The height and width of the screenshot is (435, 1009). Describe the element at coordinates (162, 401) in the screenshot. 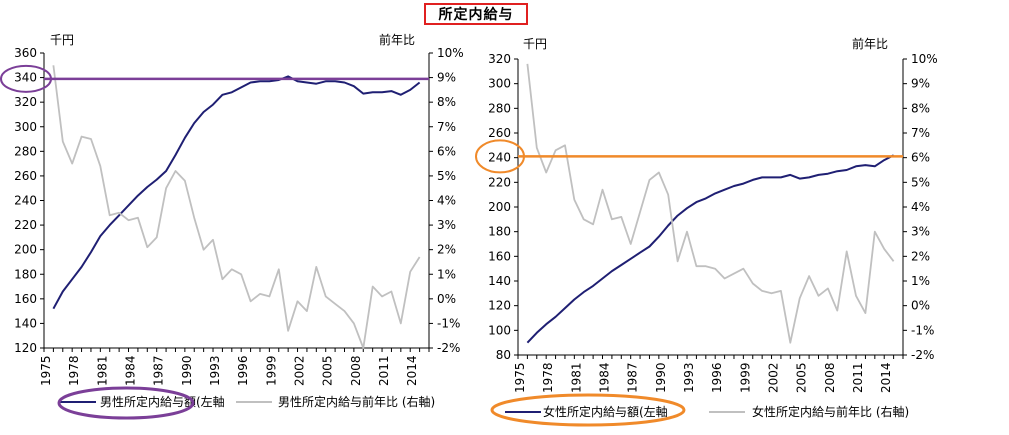

I see `legend-label-amount: 男性所定内給与額(左軸` at that location.